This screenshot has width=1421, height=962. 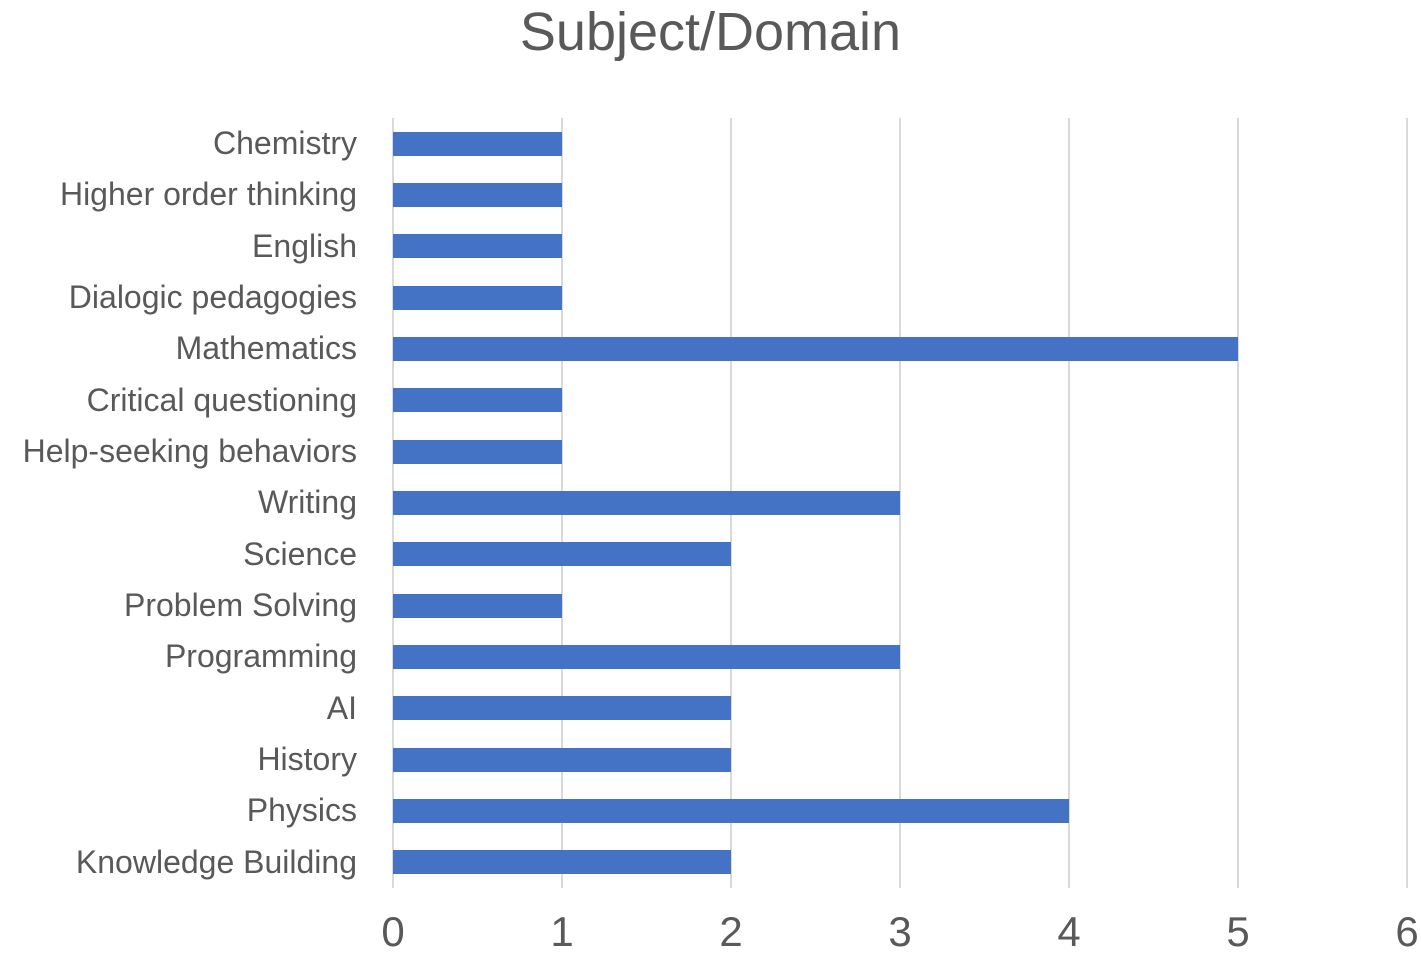 I want to click on x-tick-label-4: 4, so click(x=1069, y=931).